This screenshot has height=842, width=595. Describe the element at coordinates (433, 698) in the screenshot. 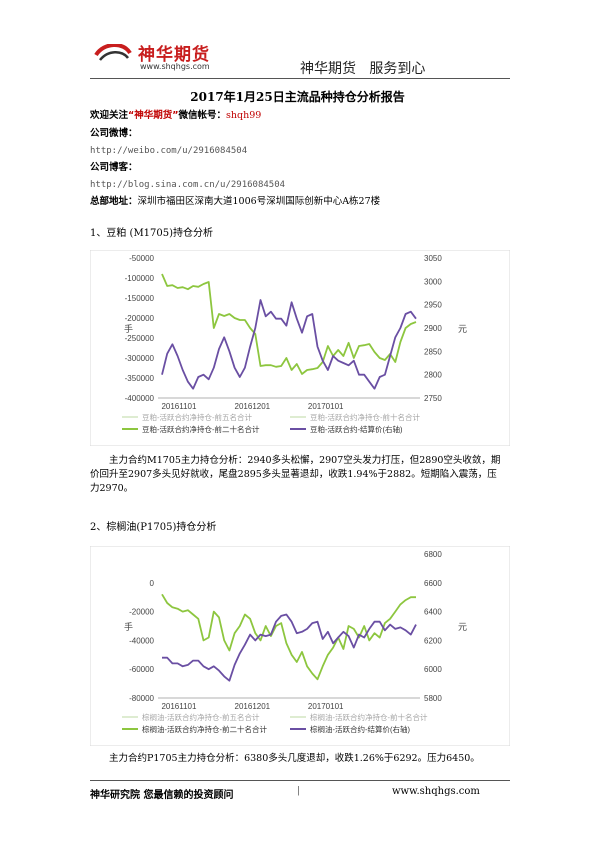

I see `y2-tick-label: 5800` at that location.